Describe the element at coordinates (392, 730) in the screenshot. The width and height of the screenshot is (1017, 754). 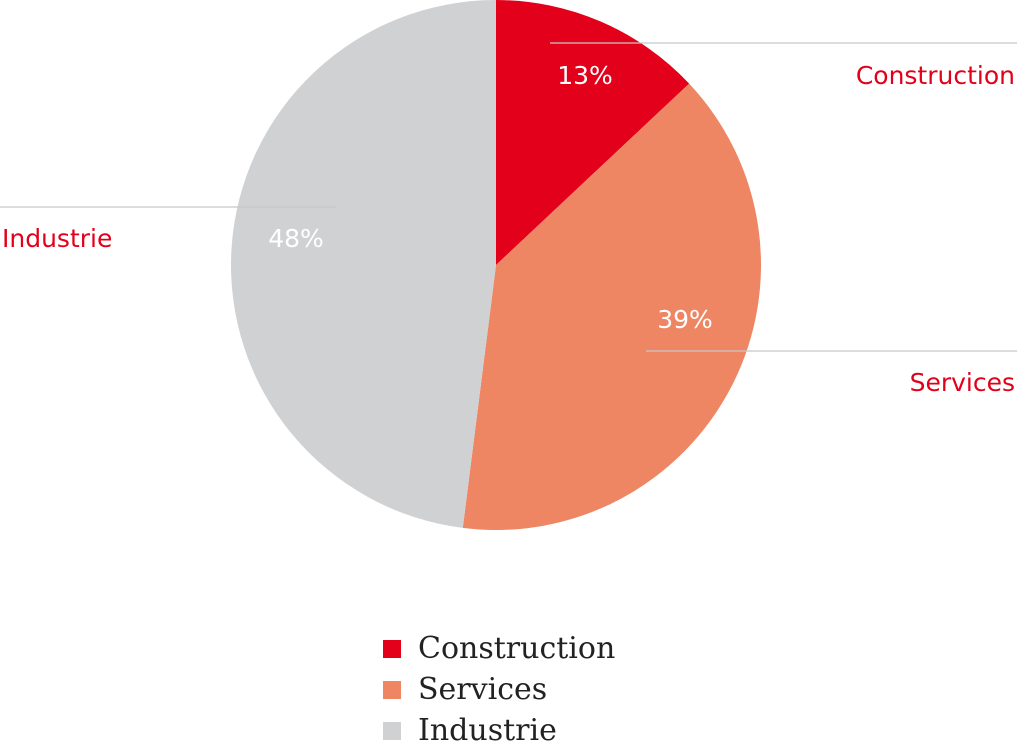
I see `legend-swatch-industrie` at that location.